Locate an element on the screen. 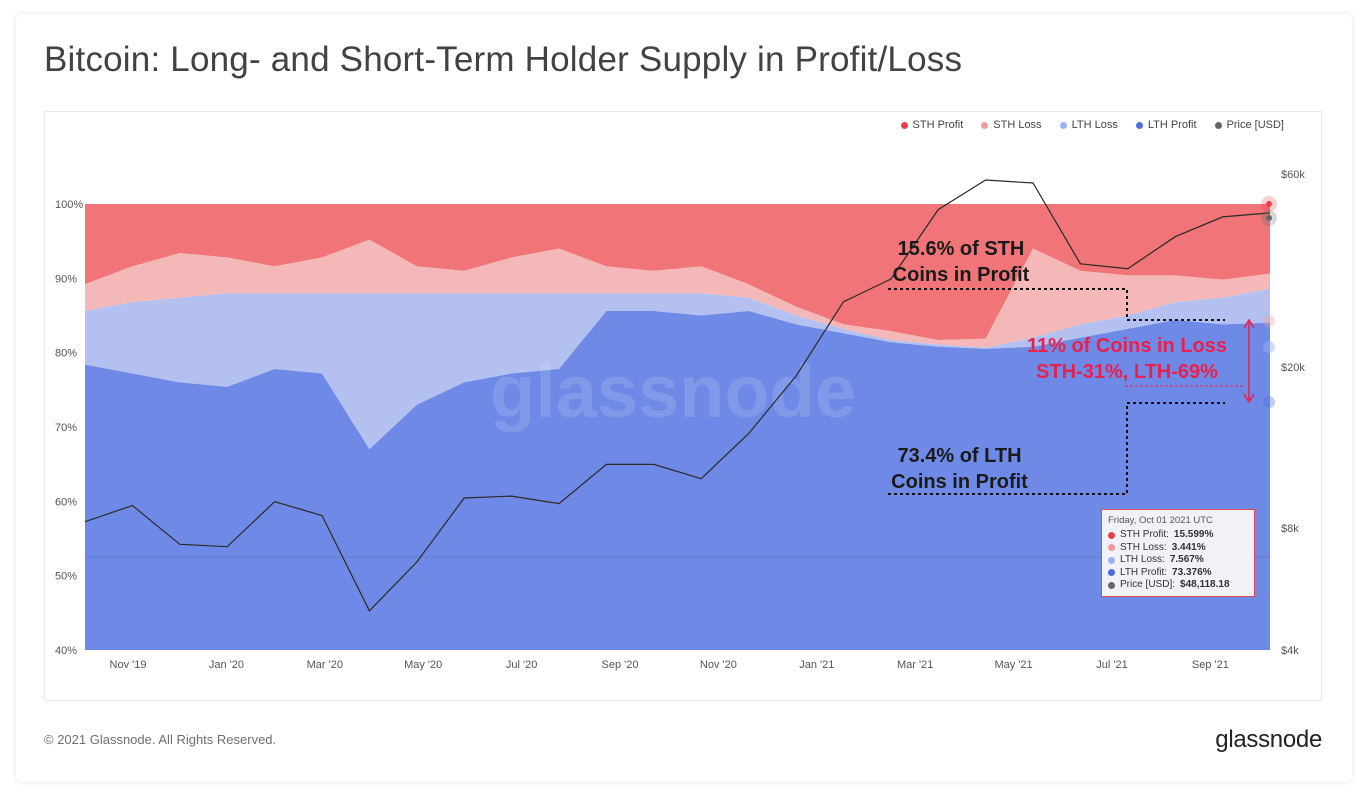  x-tick-label: Jan '21 is located at coordinates (816, 665).